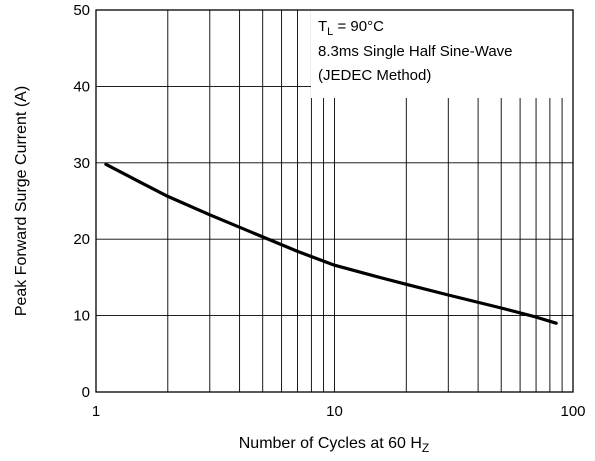 The image size is (595, 461). What do you see at coordinates (81, 86) in the screenshot?
I see `y-tick-label: 40` at bounding box center [81, 86].